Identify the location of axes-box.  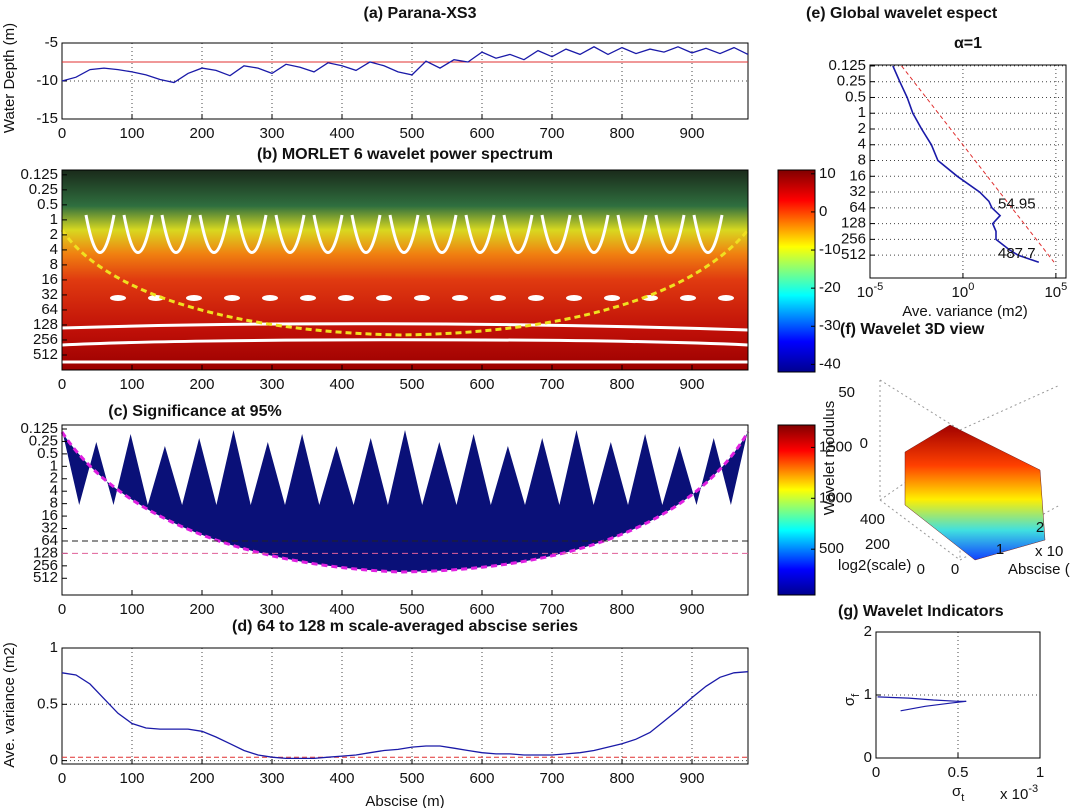
(968, 171).